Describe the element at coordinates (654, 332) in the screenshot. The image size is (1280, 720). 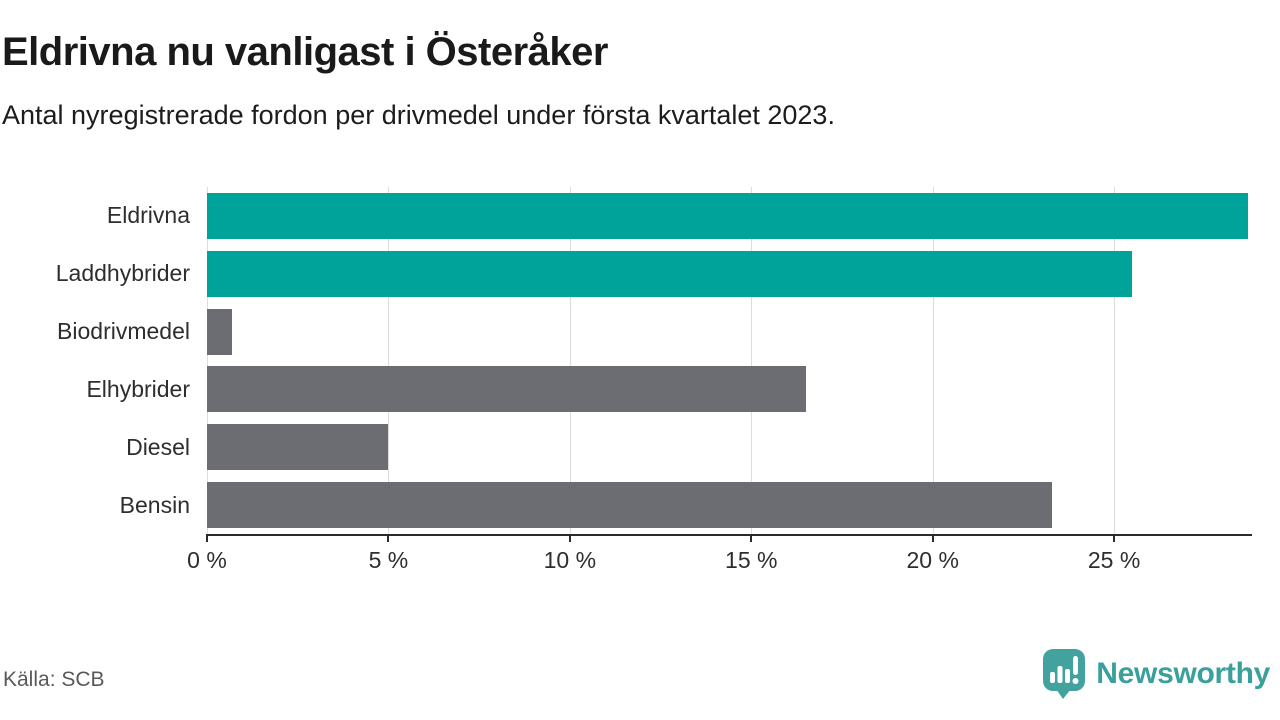
I see `chart-row: Biodrivmedel` at that location.